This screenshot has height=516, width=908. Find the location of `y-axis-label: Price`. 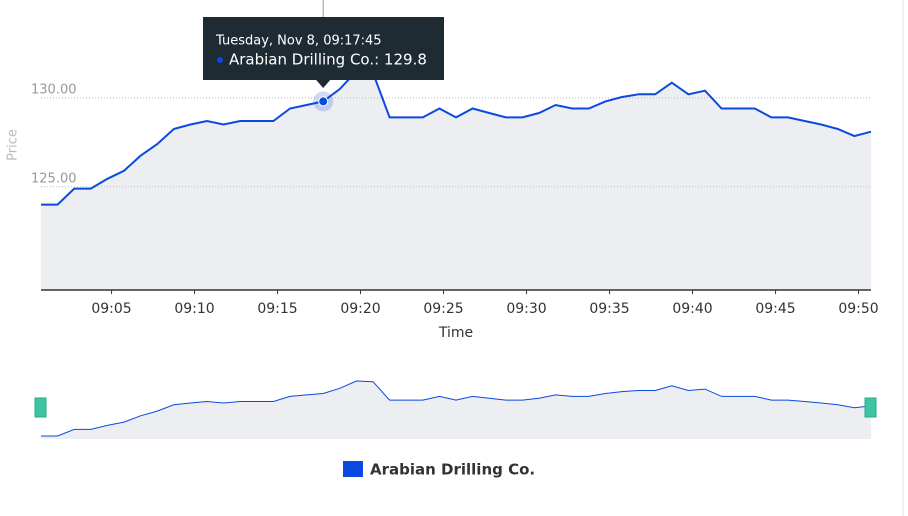

y-axis-label: Price is located at coordinates (13, 145).